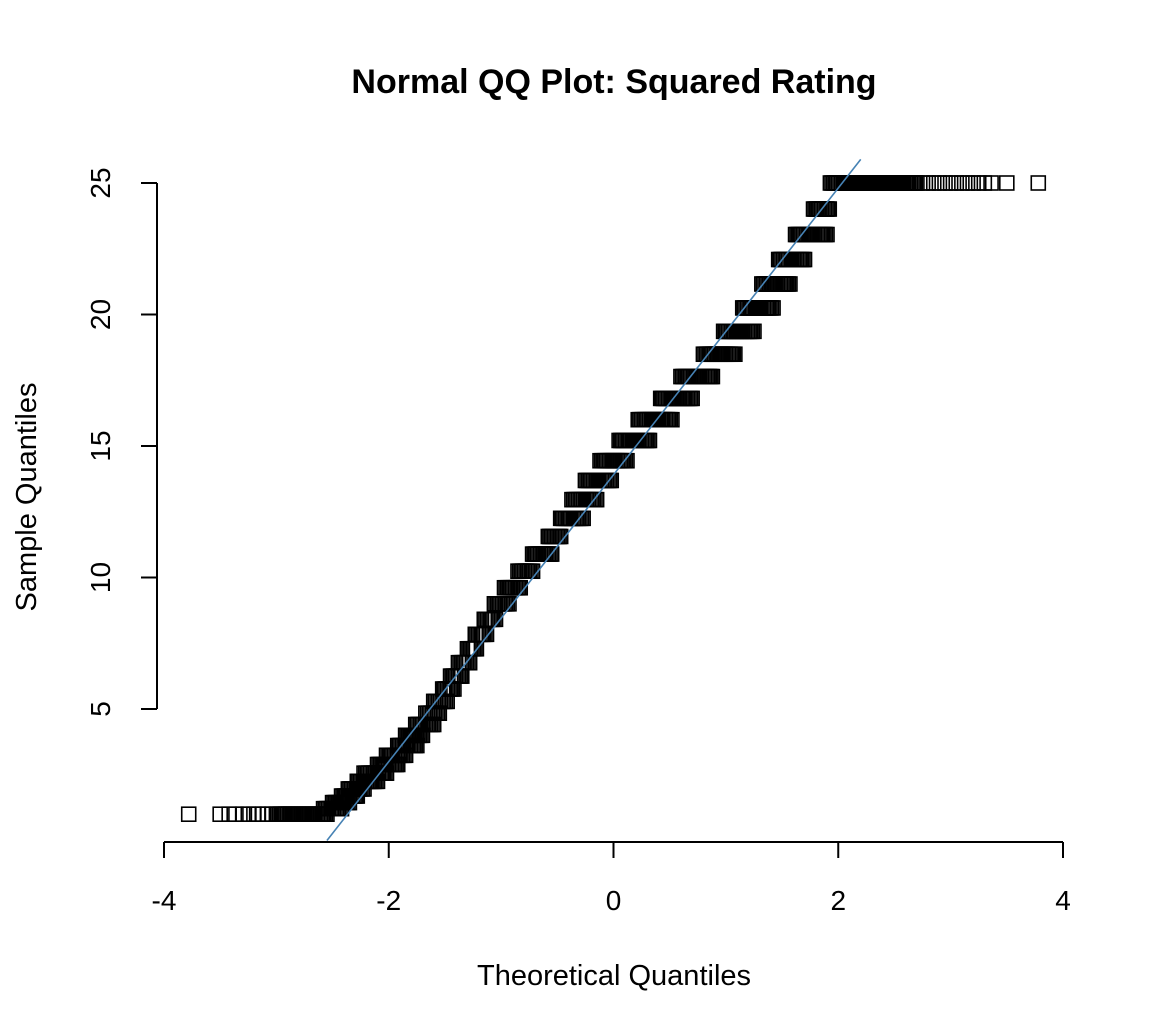  What do you see at coordinates (613, 82) in the screenshot?
I see `chart-title: Normal QQ Plot: Squared Rating` at bounding box center [613, 82].